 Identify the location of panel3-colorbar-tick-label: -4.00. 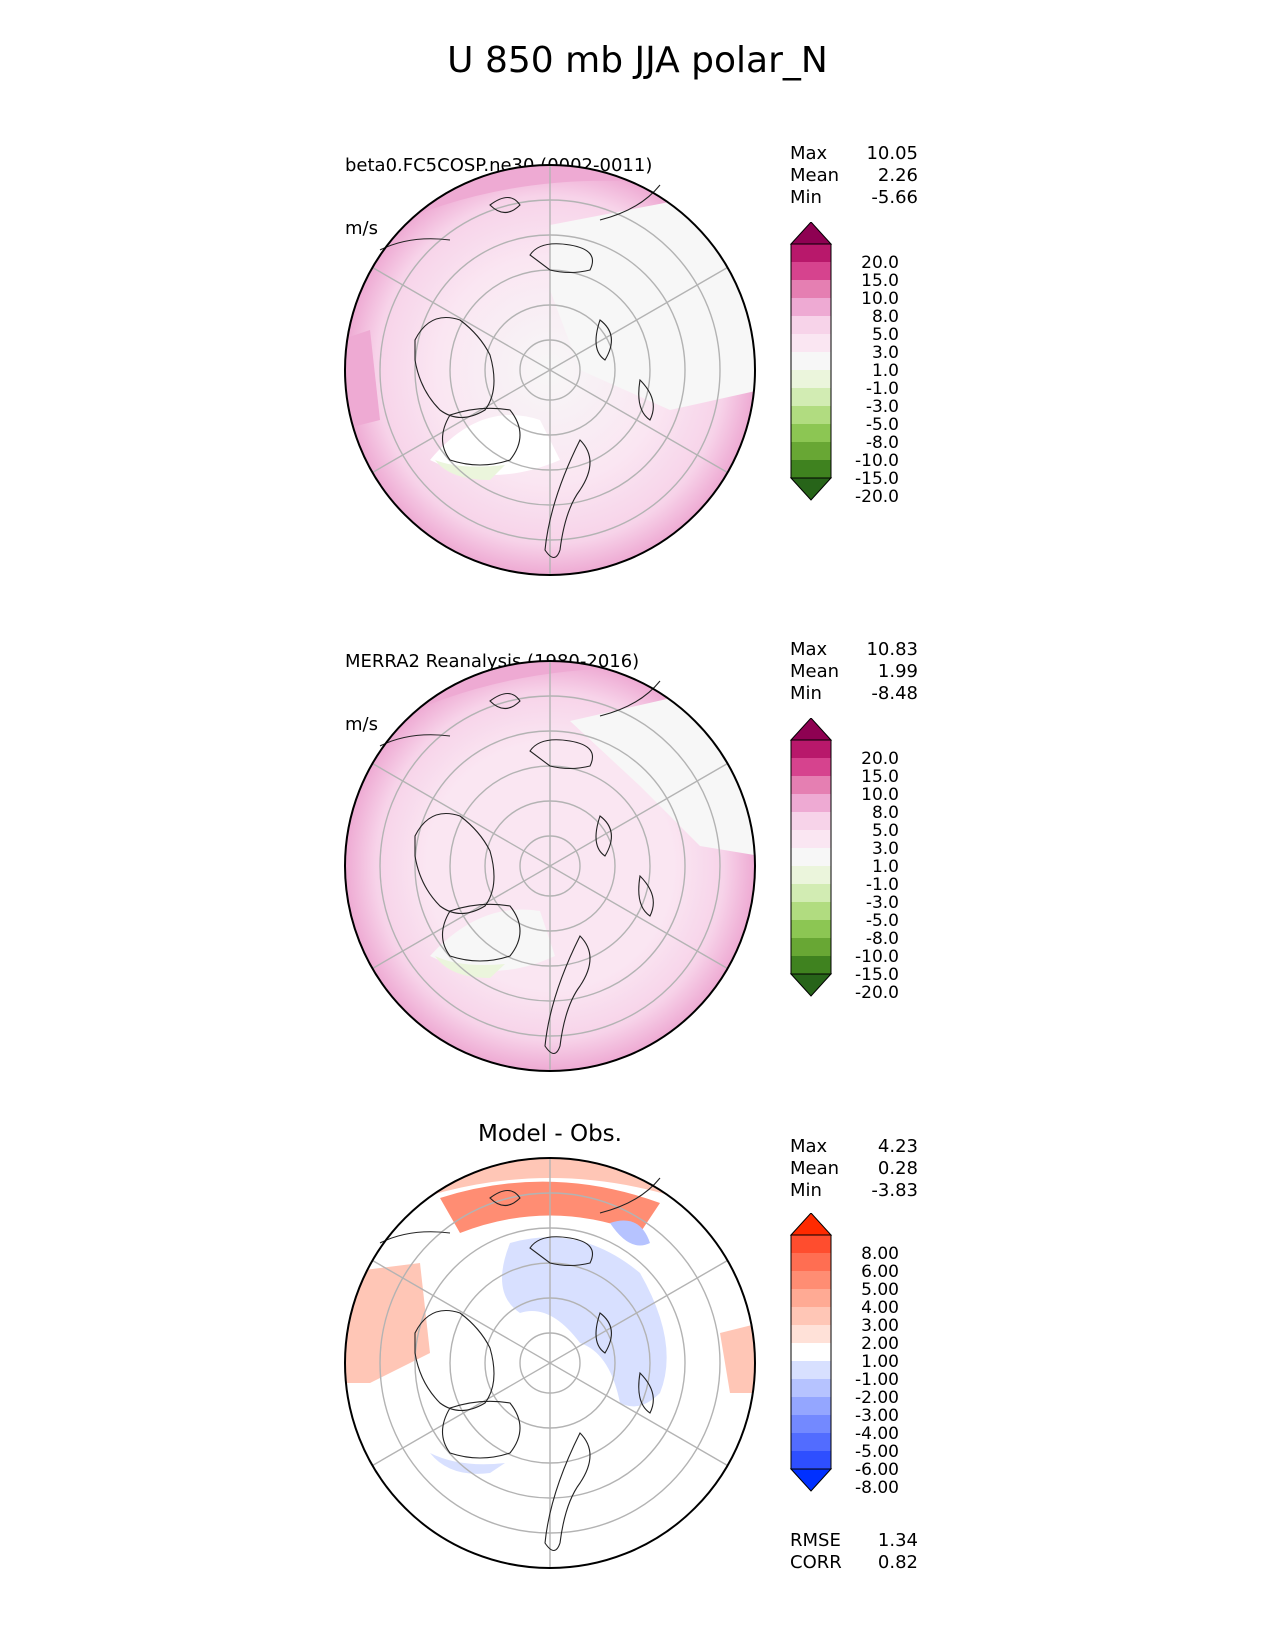
(877, 1434).